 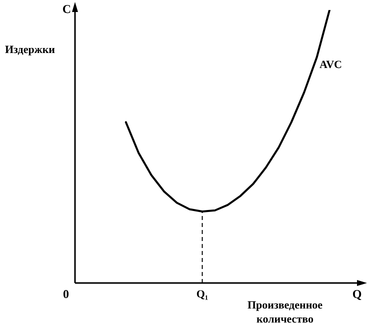 What do you see at coordinates (66, 294) in the screenshot?
I see `text: 0` at bounding box center [66, 294].